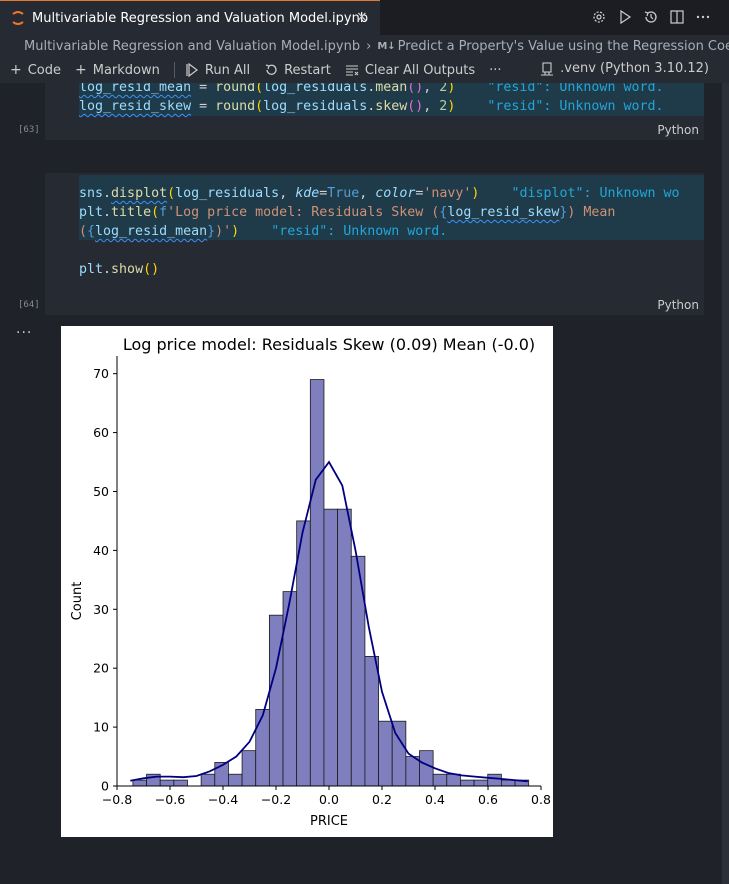 The image size is (729, 884). I want to click on x-tick-label: 0.6, so click(488, 799).